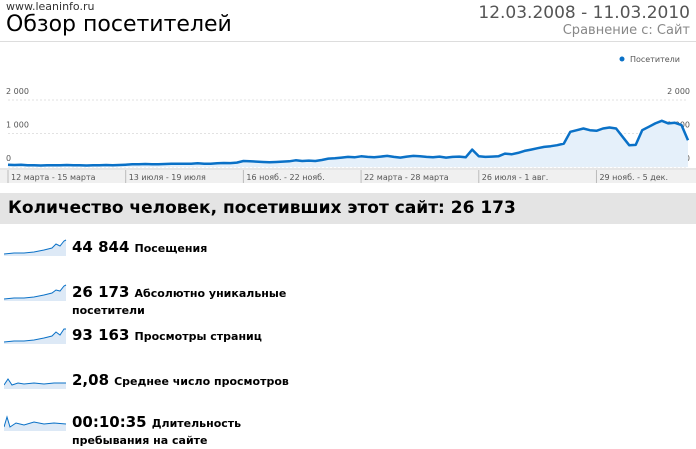  Describe the element at coordinates (201, 381) in the screenshot. I see `metric-label: Среднее число просмотров` at that location.